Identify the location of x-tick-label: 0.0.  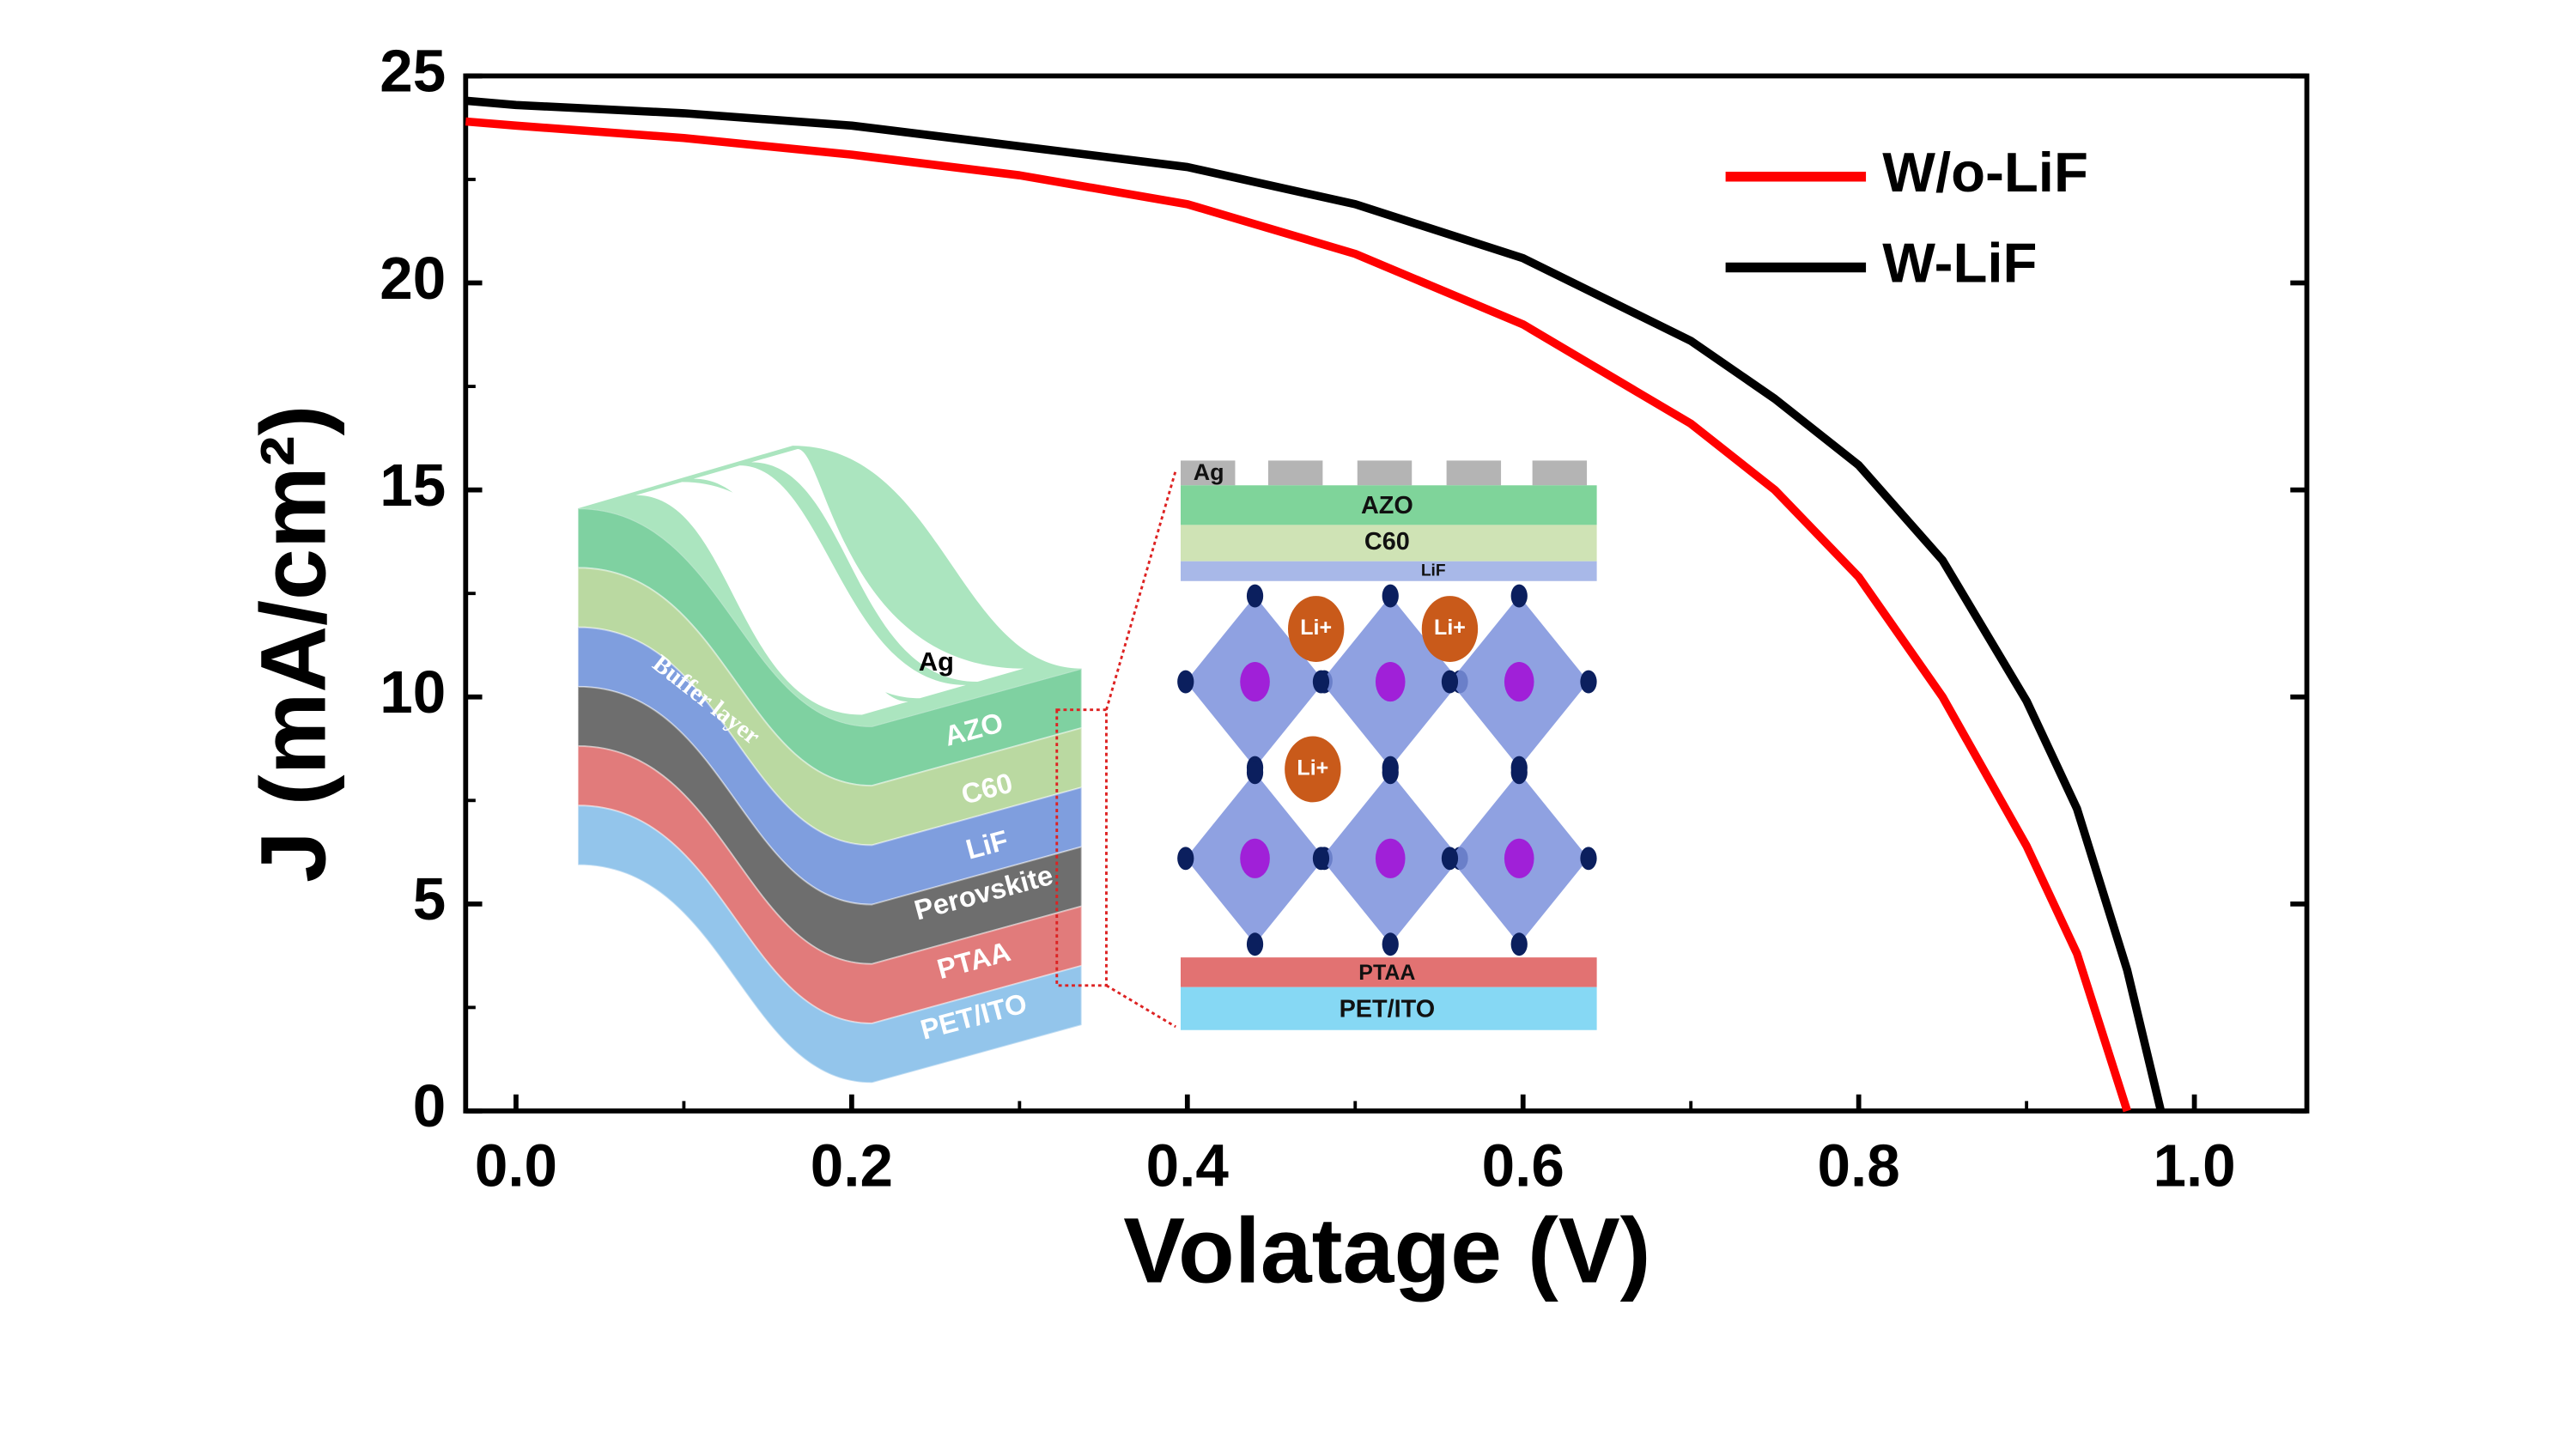
(516, 1165).